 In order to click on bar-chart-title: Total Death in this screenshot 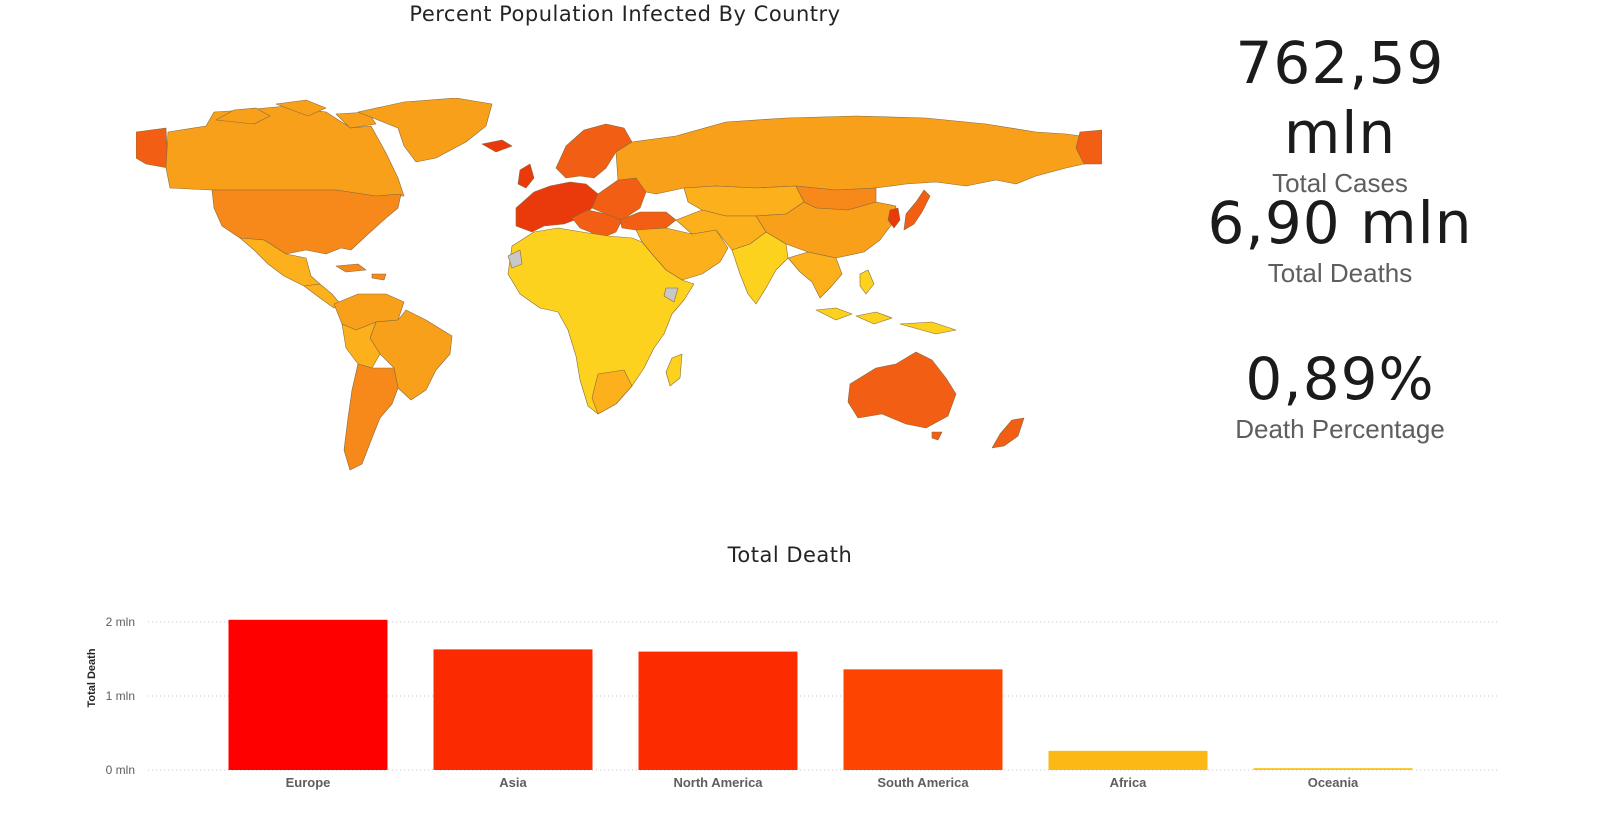, I will do `click(790, 555)`.